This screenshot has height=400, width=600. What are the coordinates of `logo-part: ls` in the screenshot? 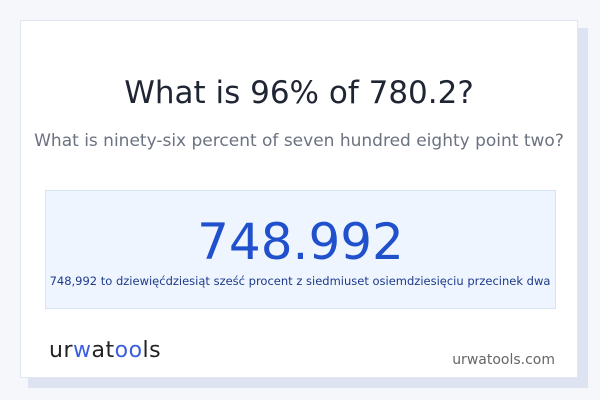 It's located at (152, 350).